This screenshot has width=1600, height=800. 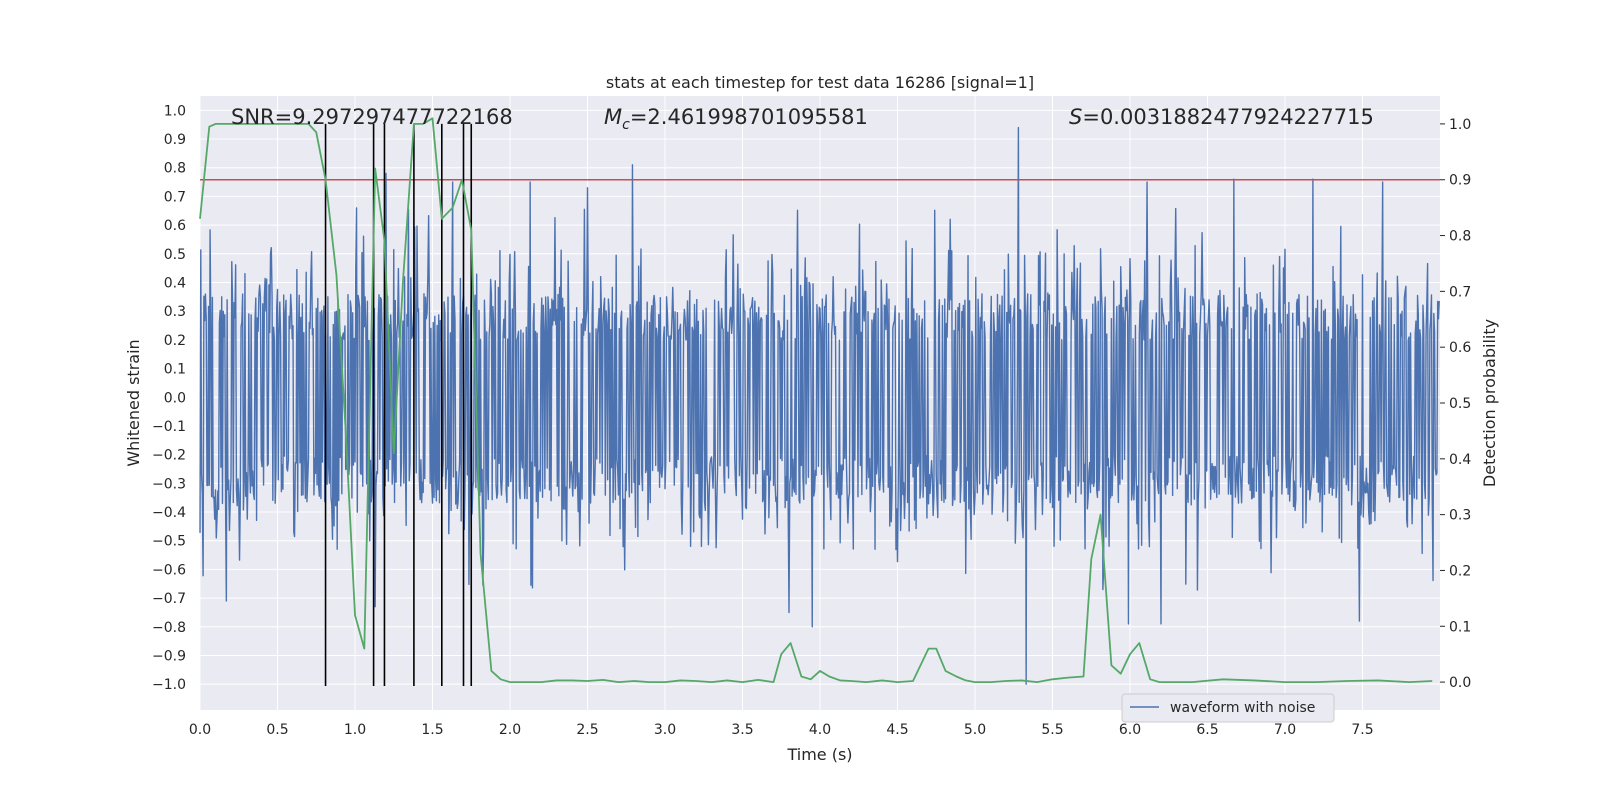 I want to click on y-tick-label: 1.0, so click(x=175, y=111).